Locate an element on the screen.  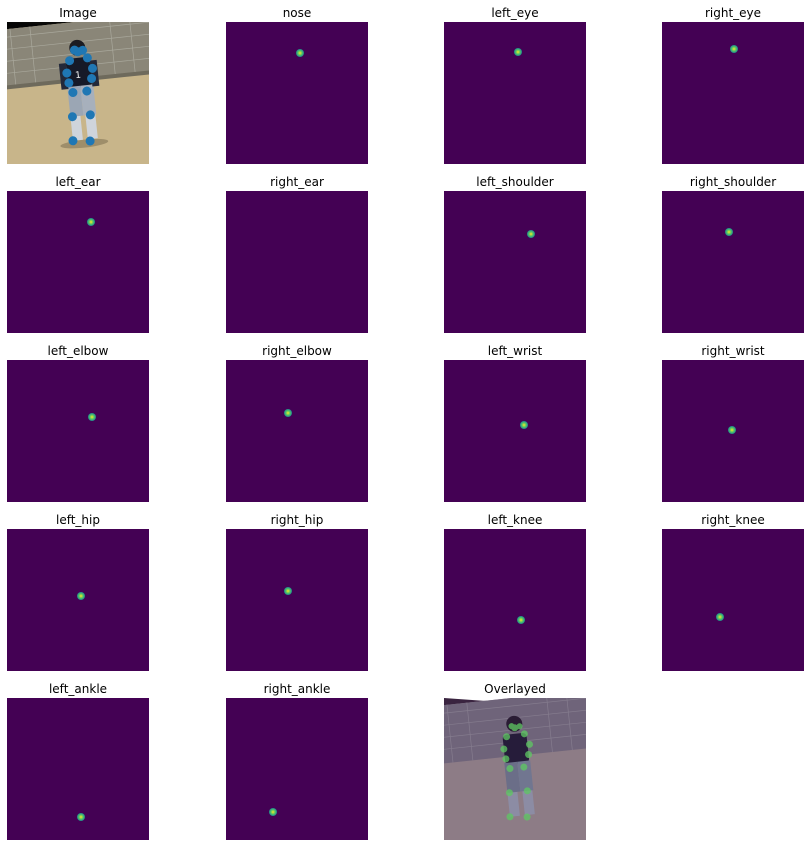
heatmap-right-eye is located at coordinates (733, 93).